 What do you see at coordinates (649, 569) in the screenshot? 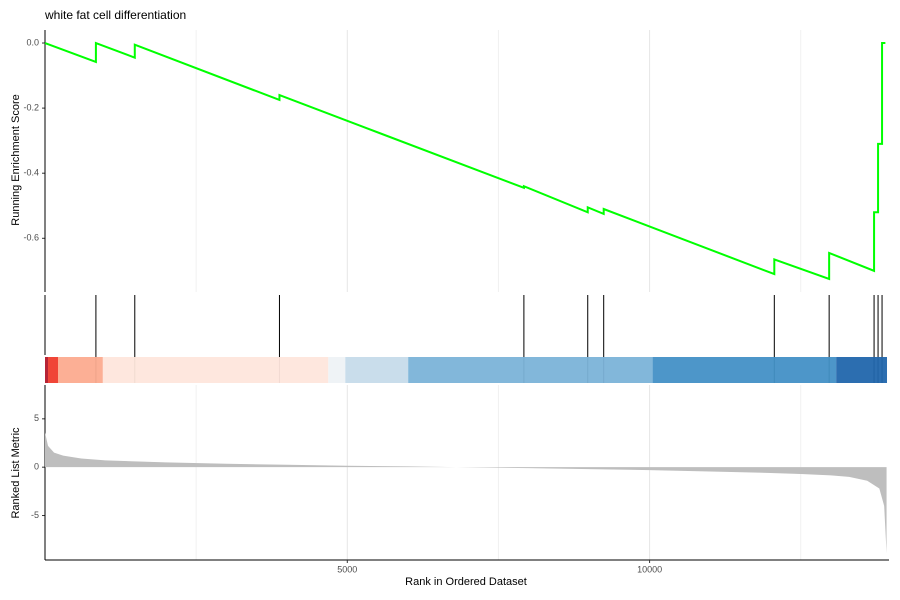
I see `x-tick-label: 10000` at bounding box center [649, 569].